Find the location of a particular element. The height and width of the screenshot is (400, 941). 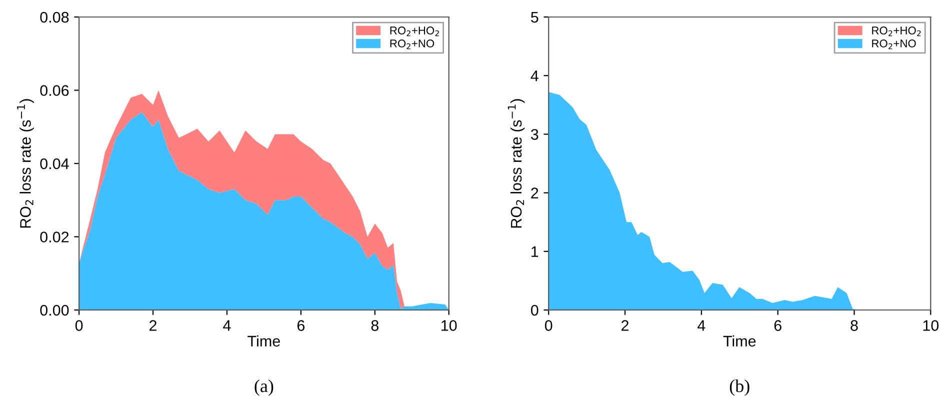

y-tick-label: 5 is located at coordinates (534, 17).